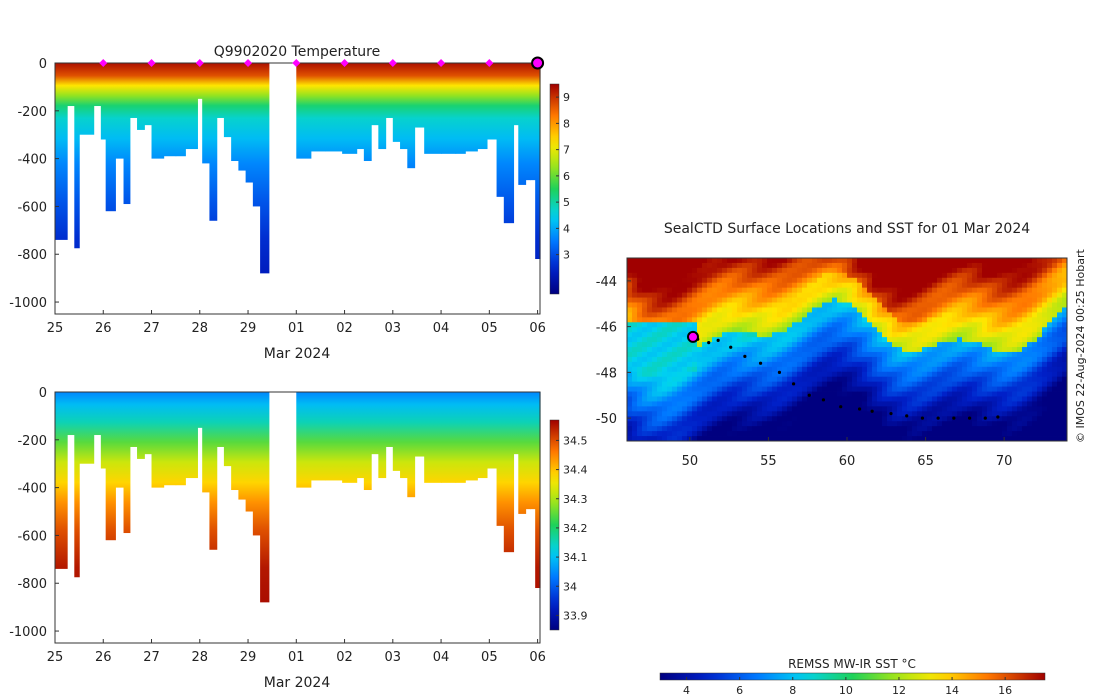 This screenshot has height=700, width=1100. What do you see at coordinates (566, 228) in the screenshot?
I see `colorbar-tick-label: 4` at bounding box center [566, 228].